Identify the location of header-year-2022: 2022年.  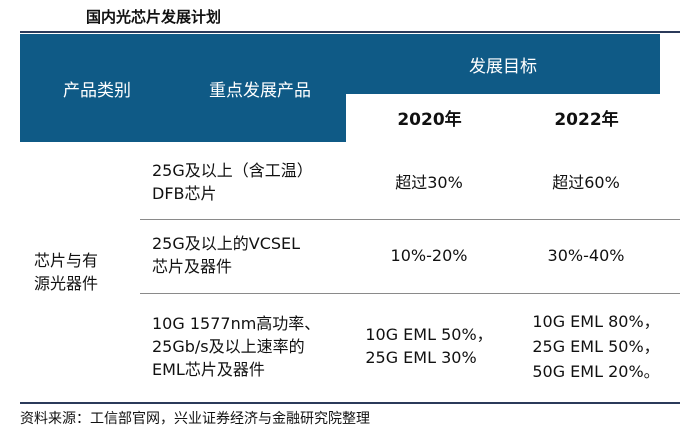
(586, 117).